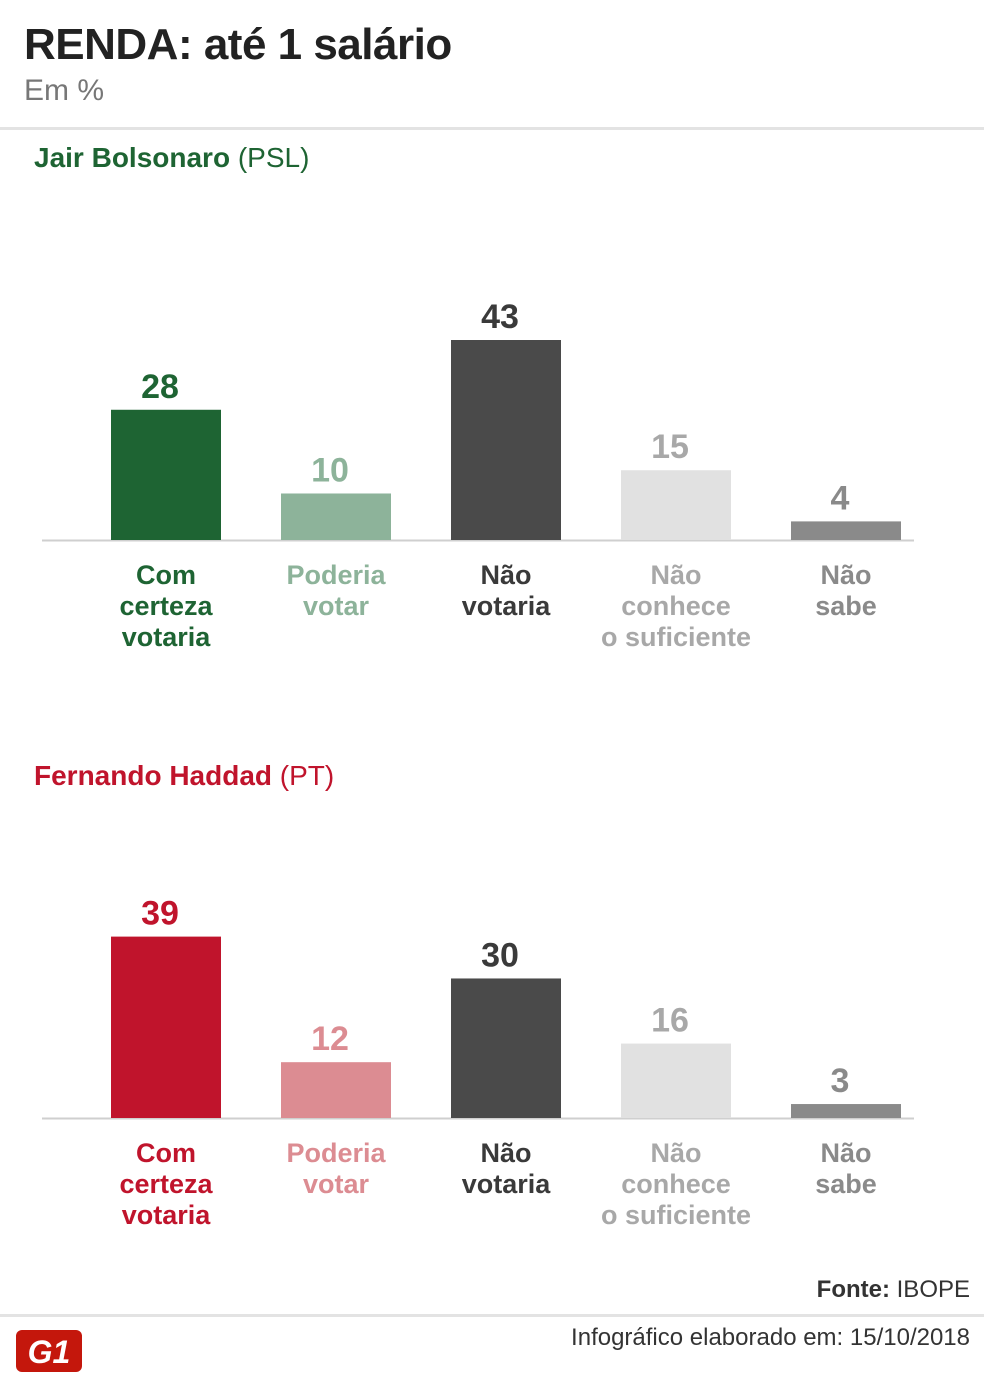 The image size is (984, 1400). Describe the element at coordinates (893, 1290) in the screenshot. I see `source-note: Fonte: IBOPE` at that location.